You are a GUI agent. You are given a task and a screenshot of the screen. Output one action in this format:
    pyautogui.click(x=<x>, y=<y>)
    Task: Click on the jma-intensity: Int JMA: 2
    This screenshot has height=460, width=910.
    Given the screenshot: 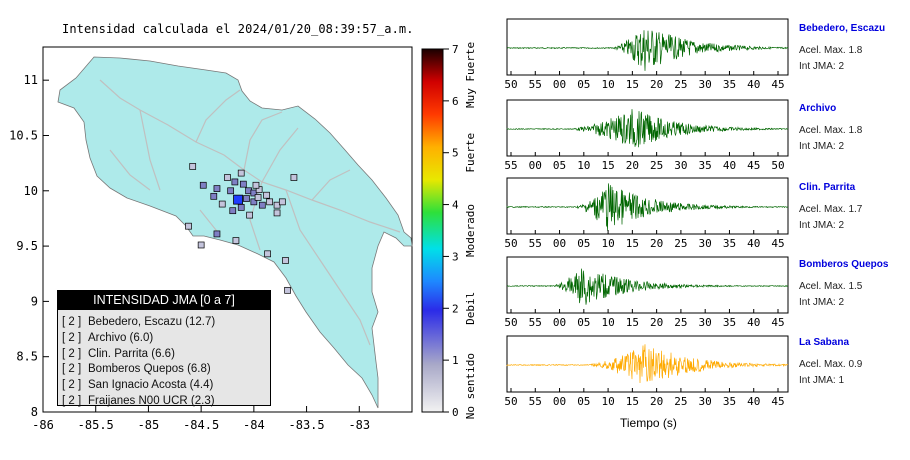 What is the action you would take?
    pyautogui.click(x=822, y=302)
    